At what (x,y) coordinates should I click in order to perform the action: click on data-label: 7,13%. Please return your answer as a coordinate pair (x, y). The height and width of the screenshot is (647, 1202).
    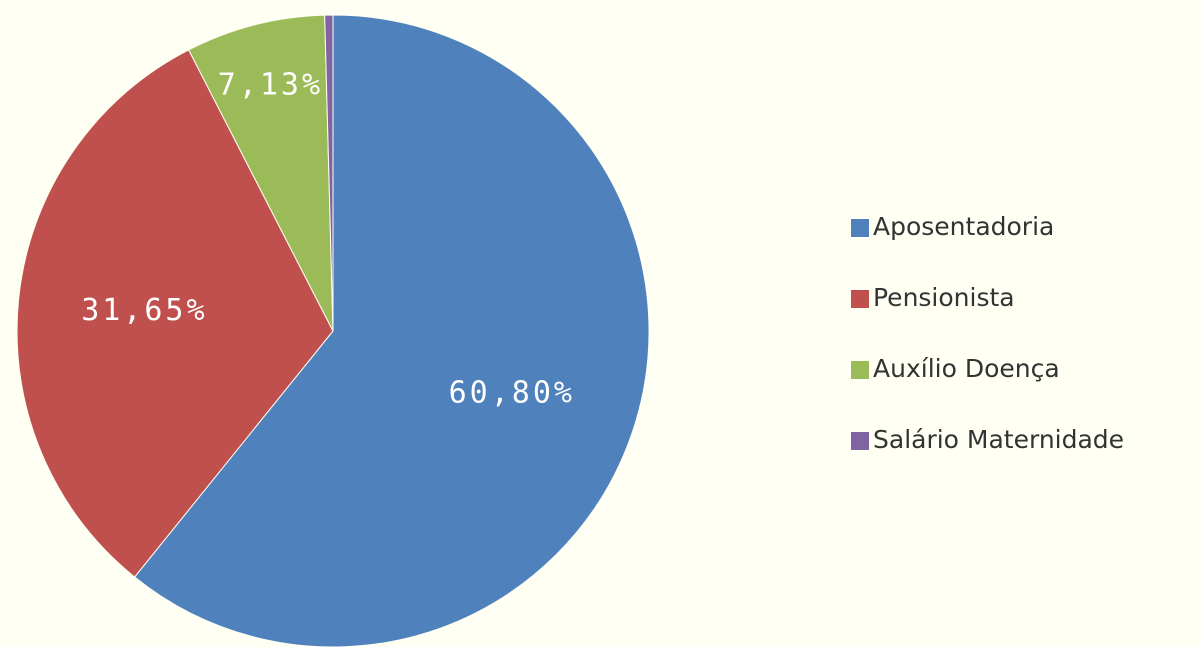
    Looking at the image, I should click on (270, 85).